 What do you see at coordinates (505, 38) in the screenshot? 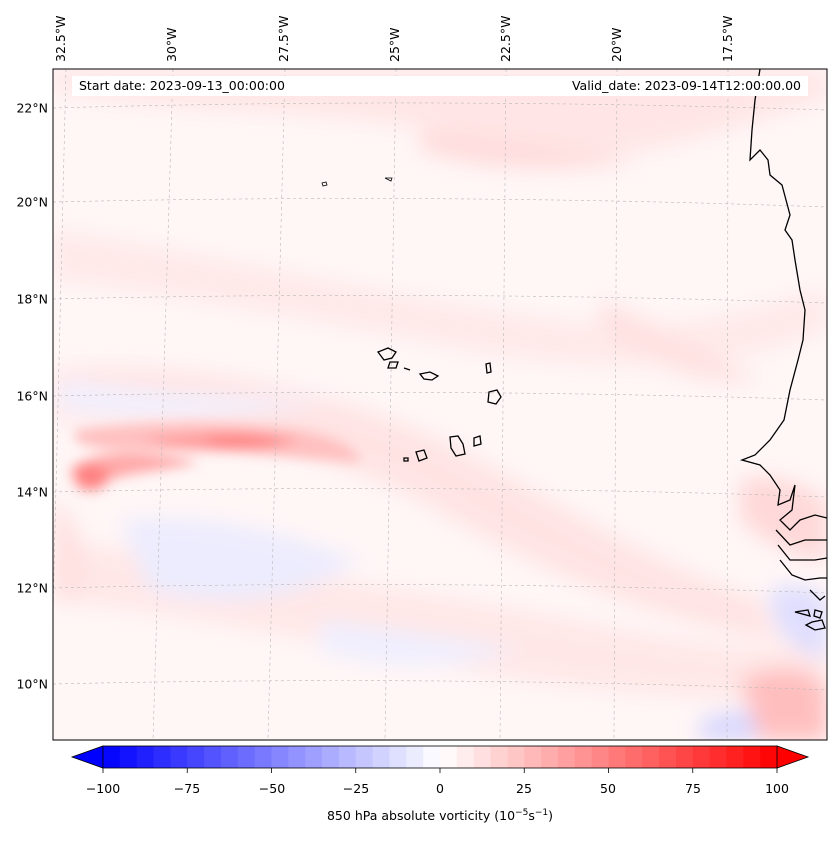
I see `longitude-label-22-5w: 22.5°W` at bounding box center [505, 38].